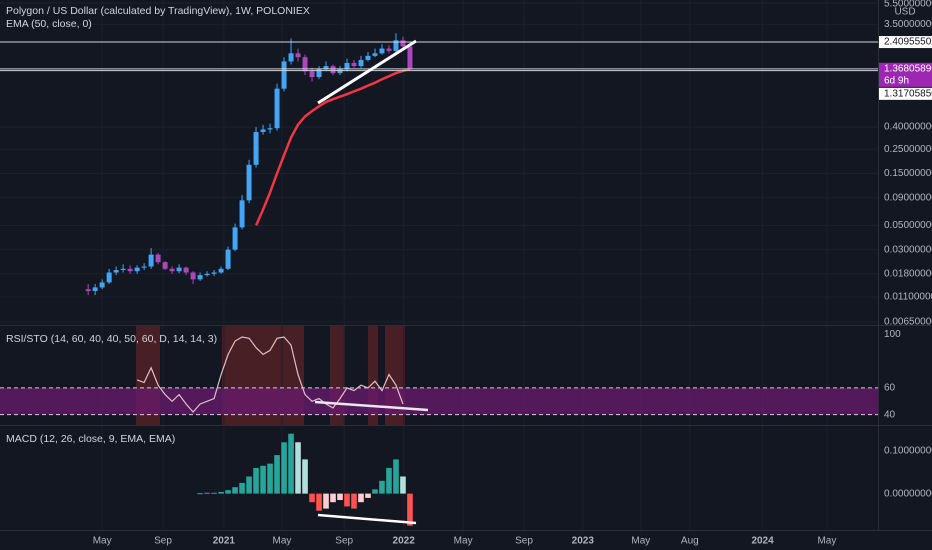 This screenshot has height=550, width=932. I want to click on y-tick-label: 0.05000000, so click(908, 225).